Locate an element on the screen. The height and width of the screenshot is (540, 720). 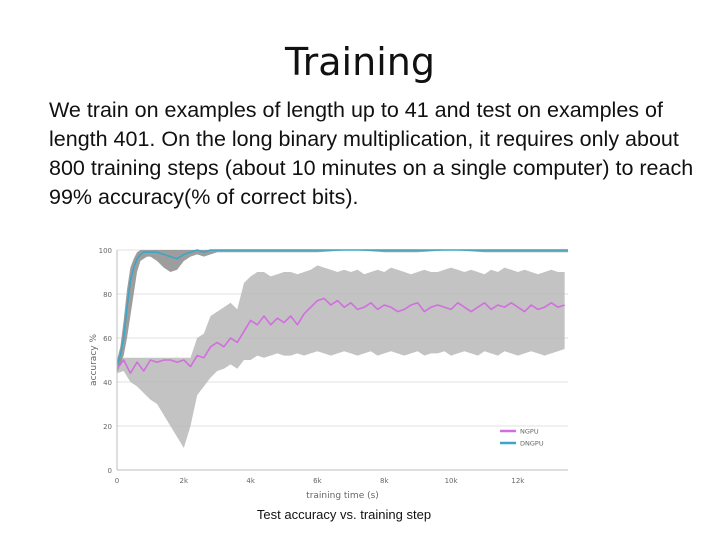
x-tick-label: 0 is located at coordinates (117, 481).